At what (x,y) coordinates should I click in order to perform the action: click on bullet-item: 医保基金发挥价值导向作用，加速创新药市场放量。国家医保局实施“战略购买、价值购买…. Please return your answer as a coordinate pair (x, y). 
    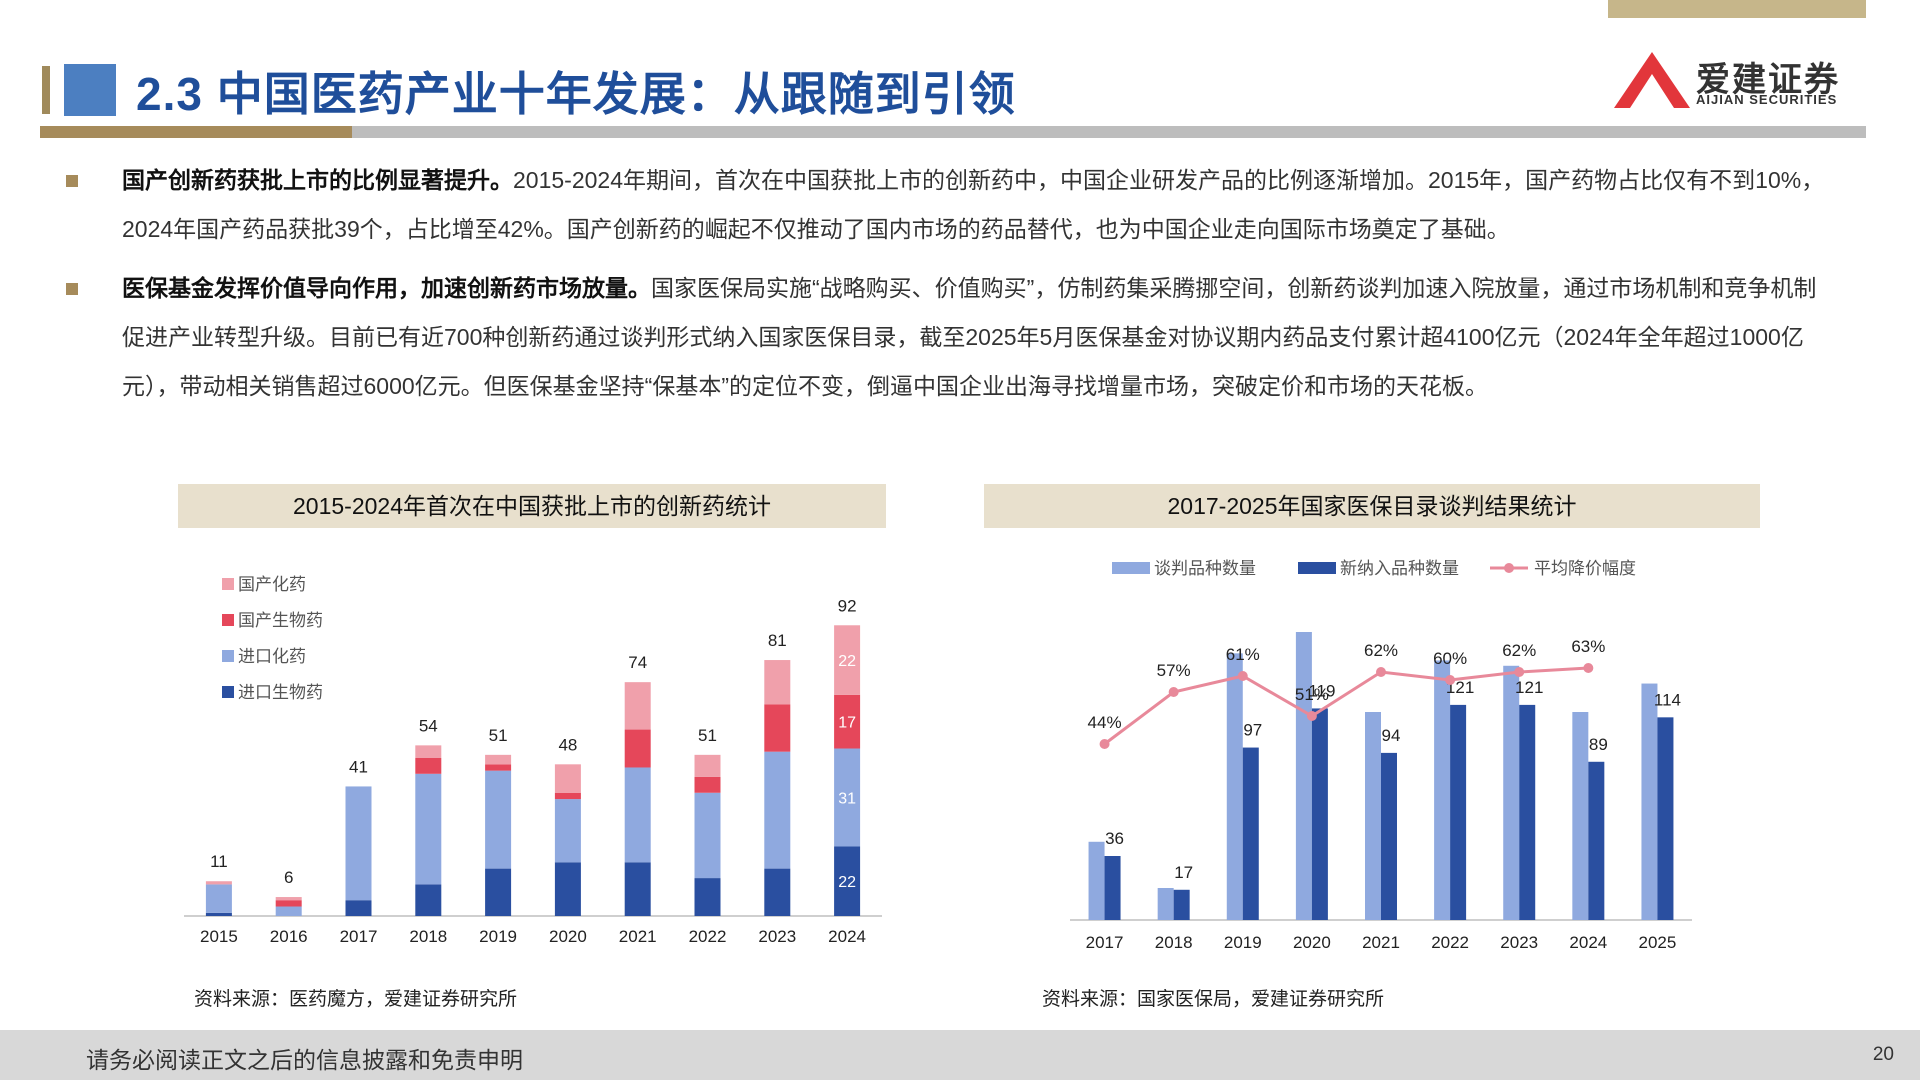
    Looking at the image, I should click on (945, 337).